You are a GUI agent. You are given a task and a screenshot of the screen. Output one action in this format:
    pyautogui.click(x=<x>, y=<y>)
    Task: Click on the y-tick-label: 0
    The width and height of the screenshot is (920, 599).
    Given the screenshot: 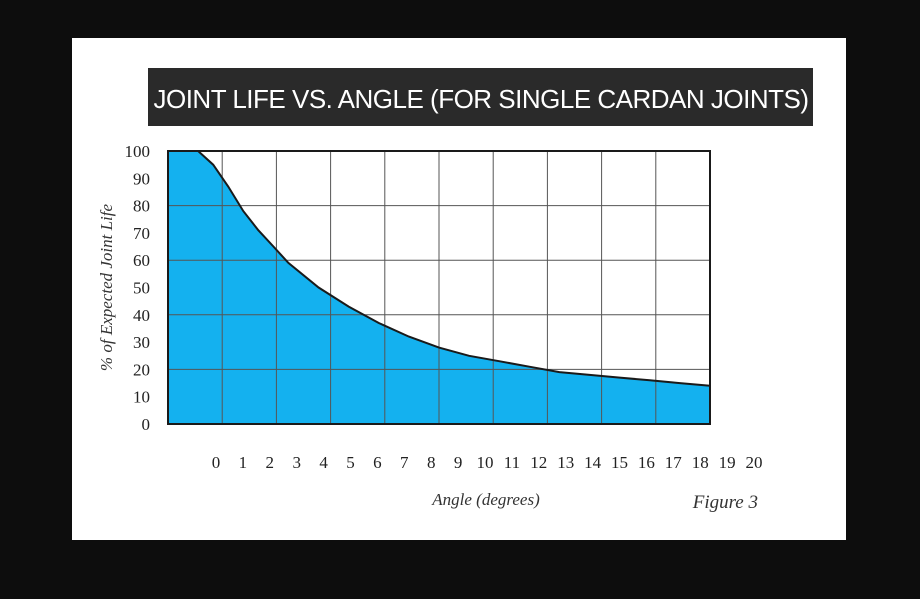 What is the action you would take?
    pyautogui.click(x=146, y=424)
    